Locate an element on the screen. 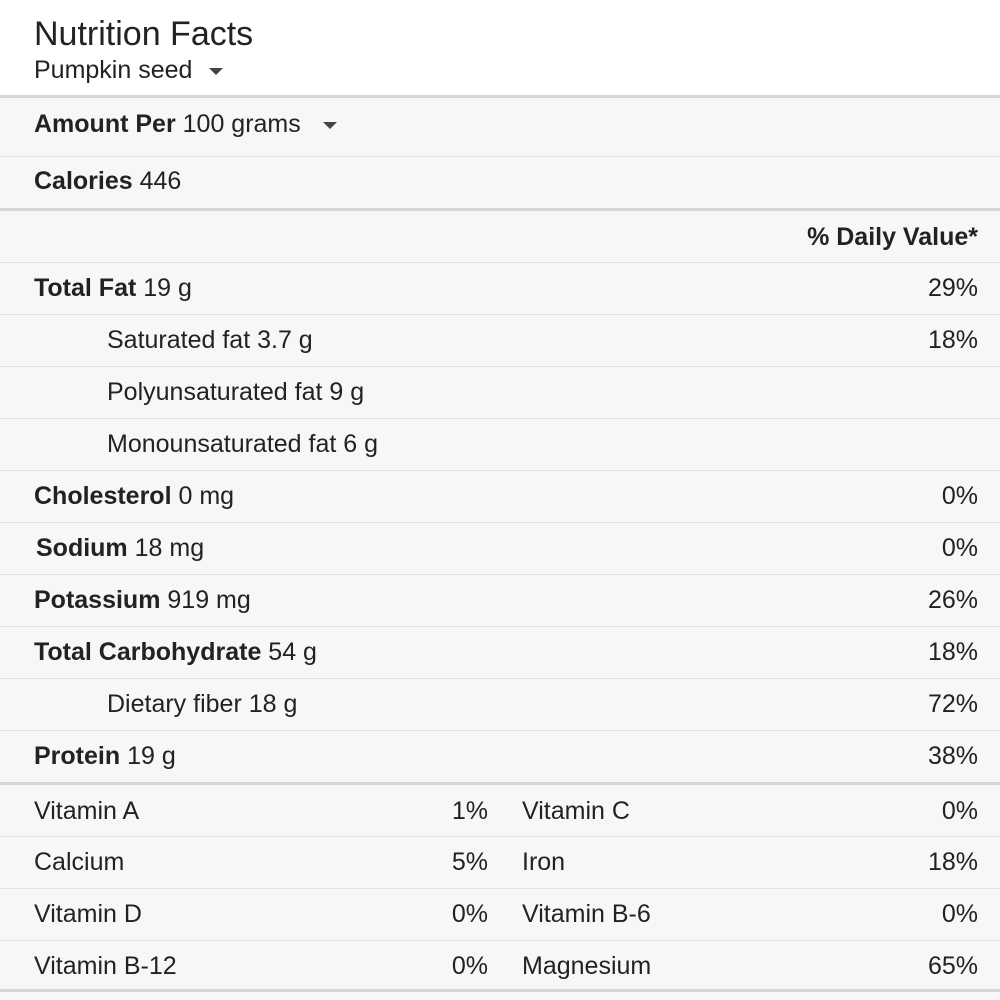  nutrient-name: Protein is located at coordinates (77, 756).